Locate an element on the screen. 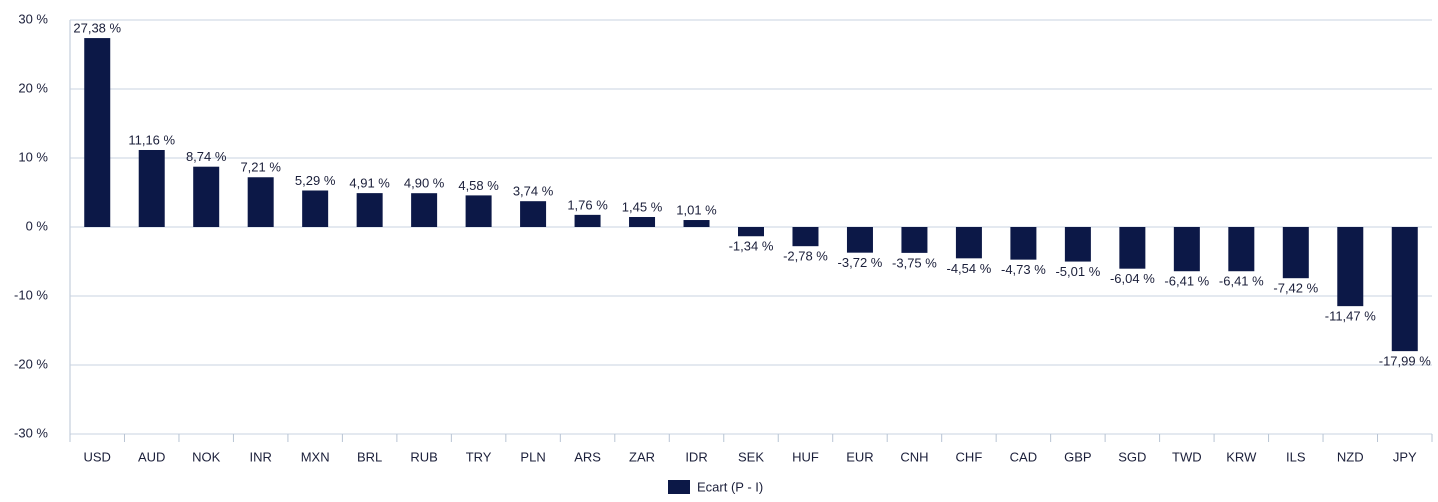 The width and height of the screenshot is (1438, 502). x-tick-label: USD is located at coordinates (97, 456).